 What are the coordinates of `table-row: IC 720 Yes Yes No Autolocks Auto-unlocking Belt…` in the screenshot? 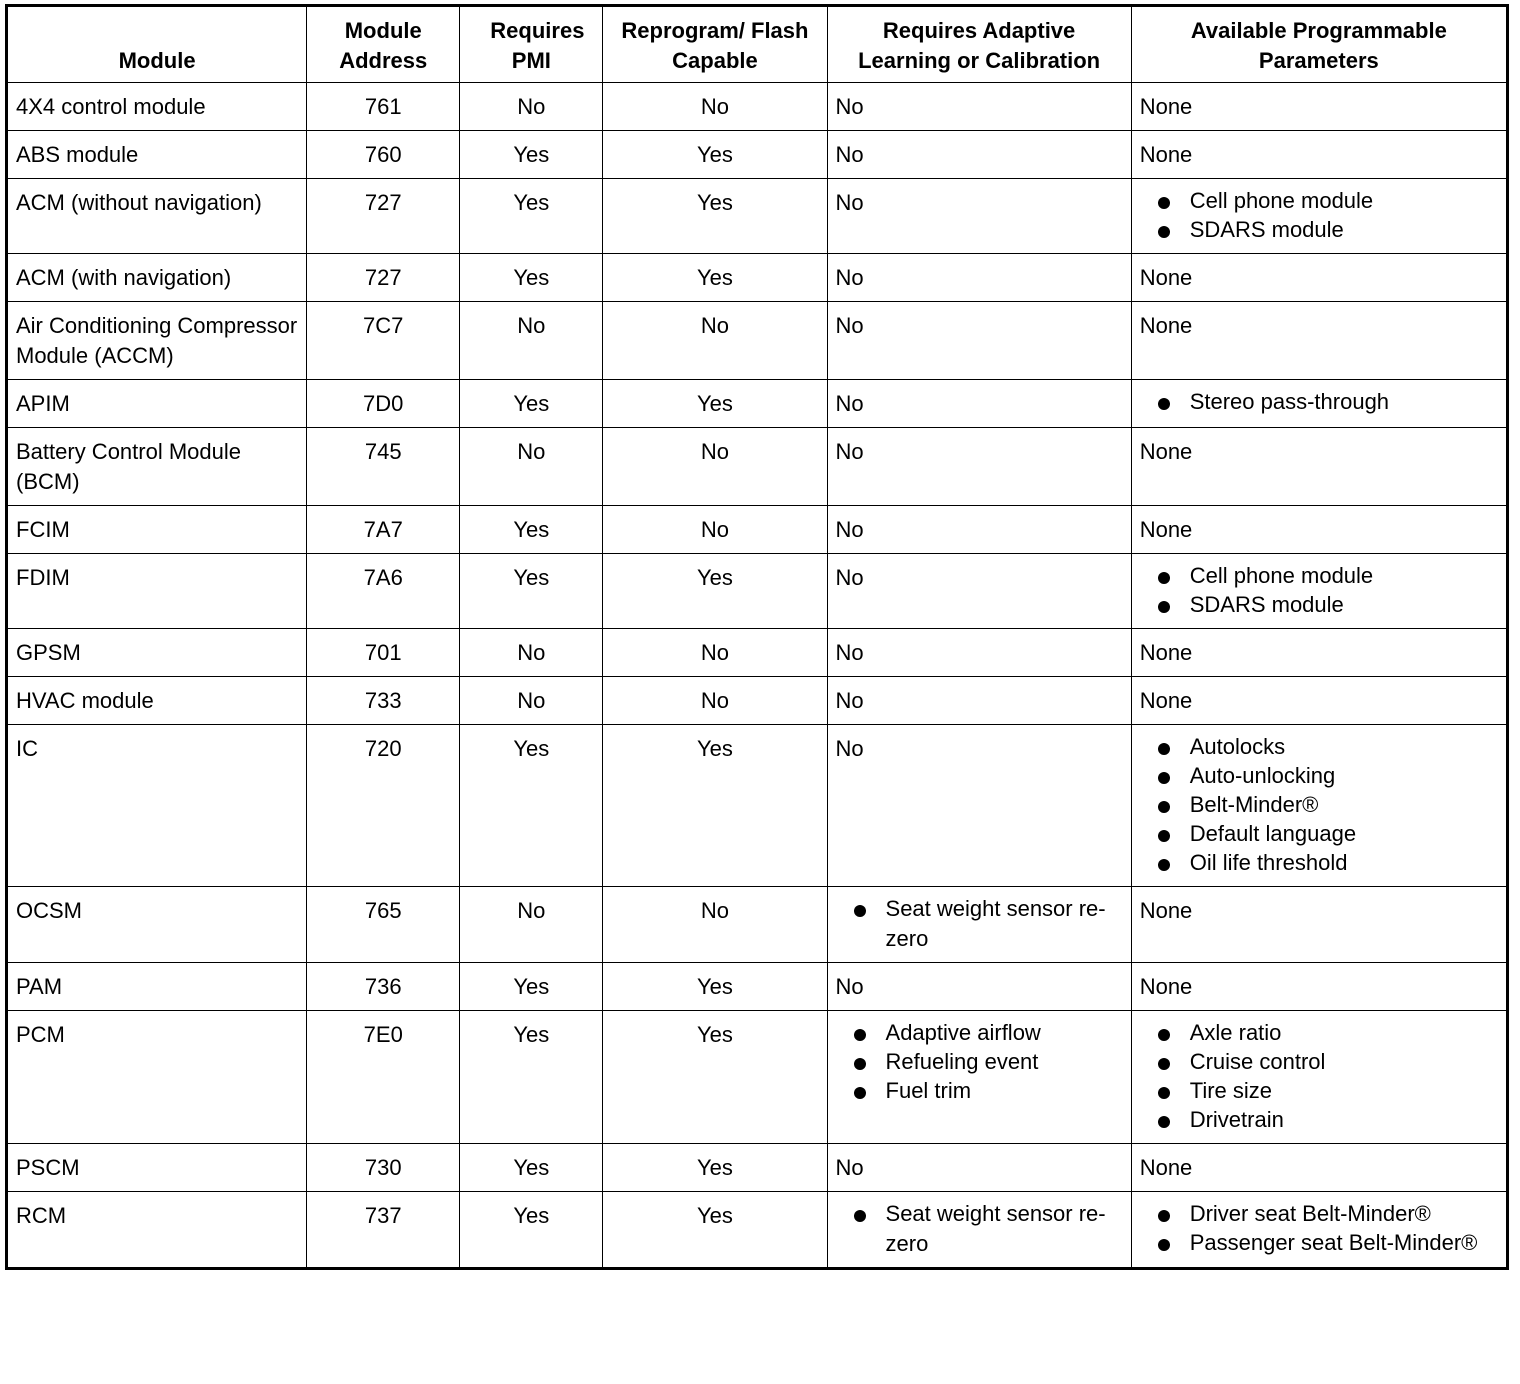 It's located at (757, 805).